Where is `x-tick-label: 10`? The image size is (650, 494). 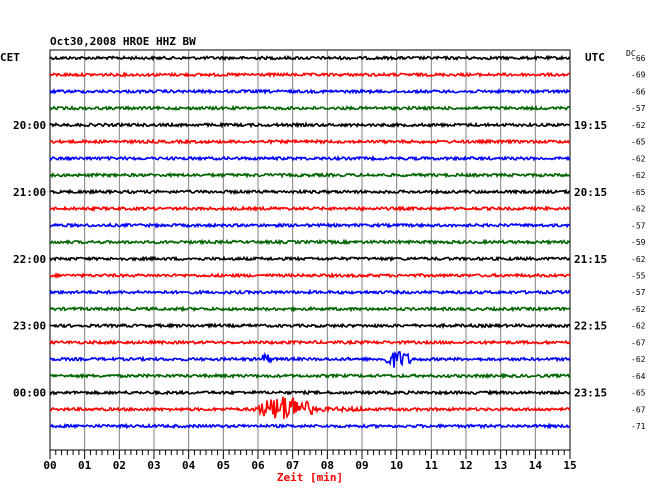 x-tick-label: 10 is located at coordinates (396, 465).